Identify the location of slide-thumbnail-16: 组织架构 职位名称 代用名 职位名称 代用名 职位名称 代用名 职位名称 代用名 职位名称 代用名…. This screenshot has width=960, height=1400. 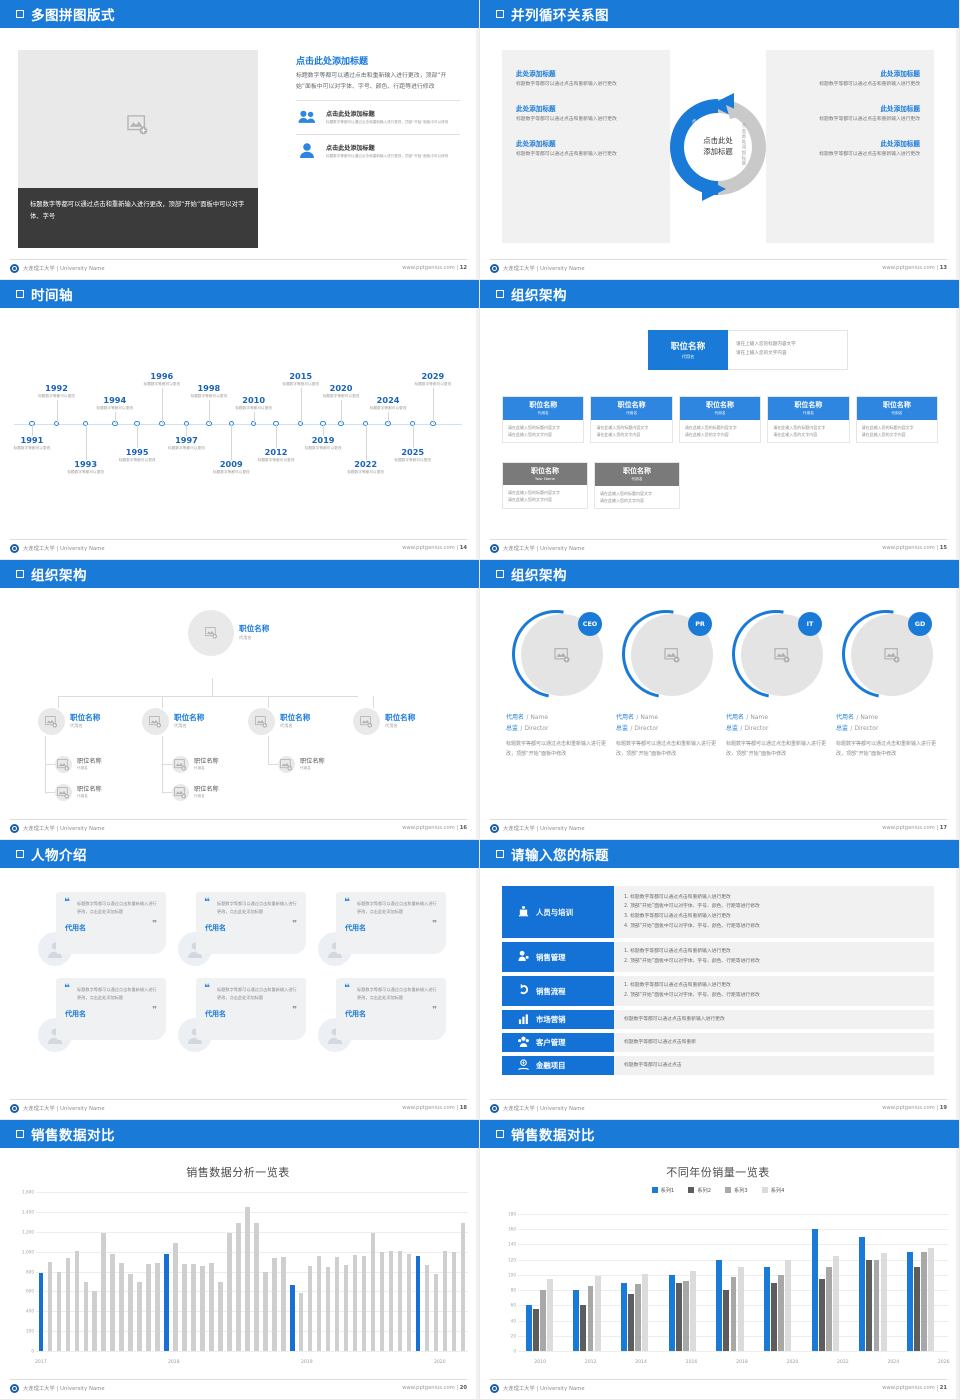
(240, 700).